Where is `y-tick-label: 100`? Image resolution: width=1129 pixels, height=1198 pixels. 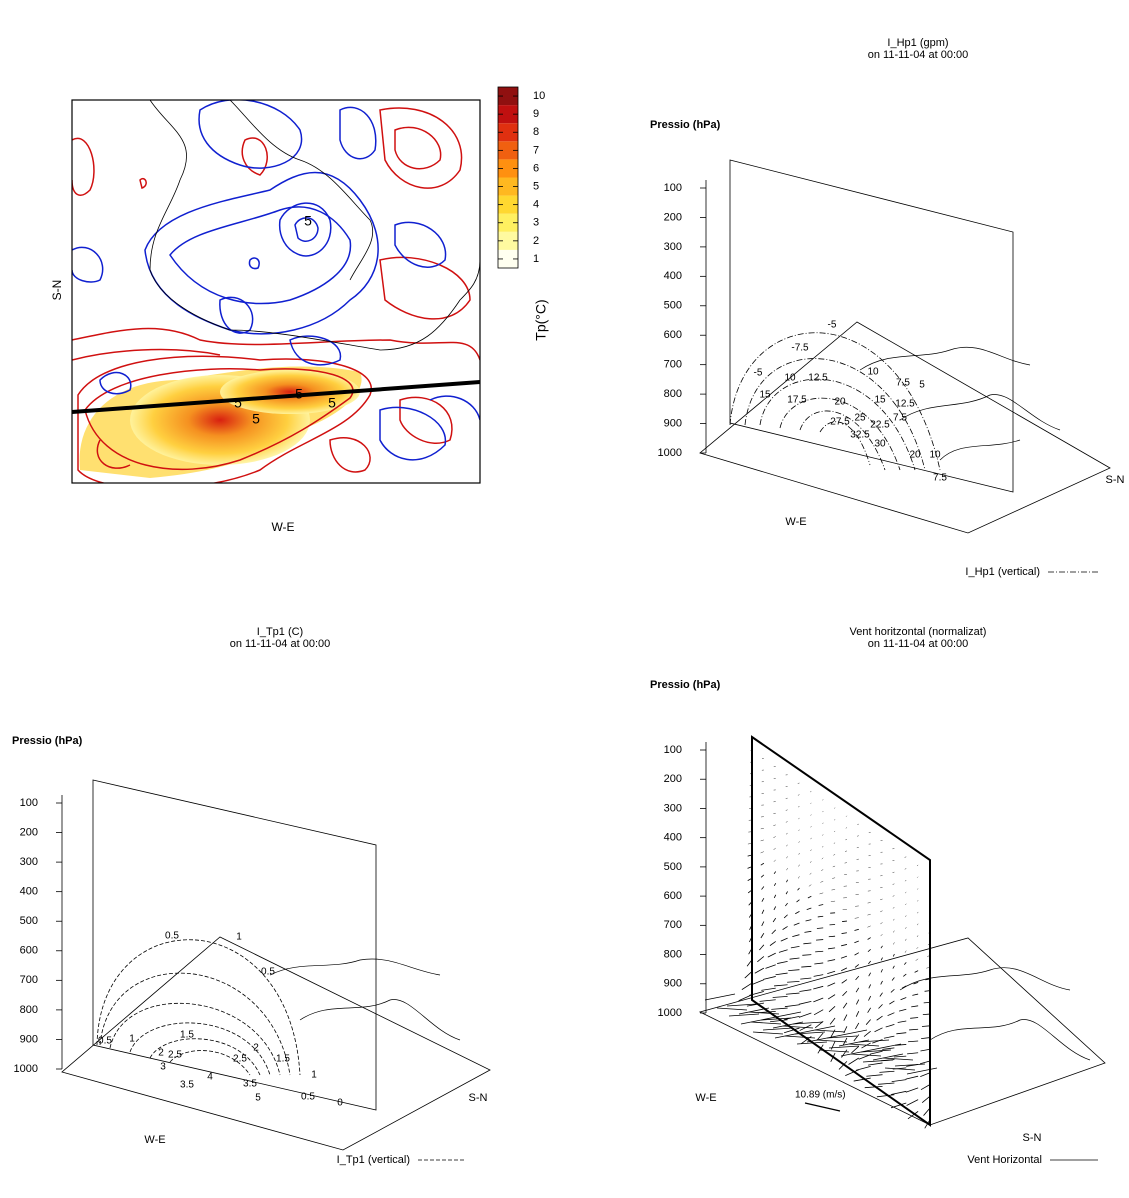 y-tick-label: 100 is located at coordinates (673, 188).